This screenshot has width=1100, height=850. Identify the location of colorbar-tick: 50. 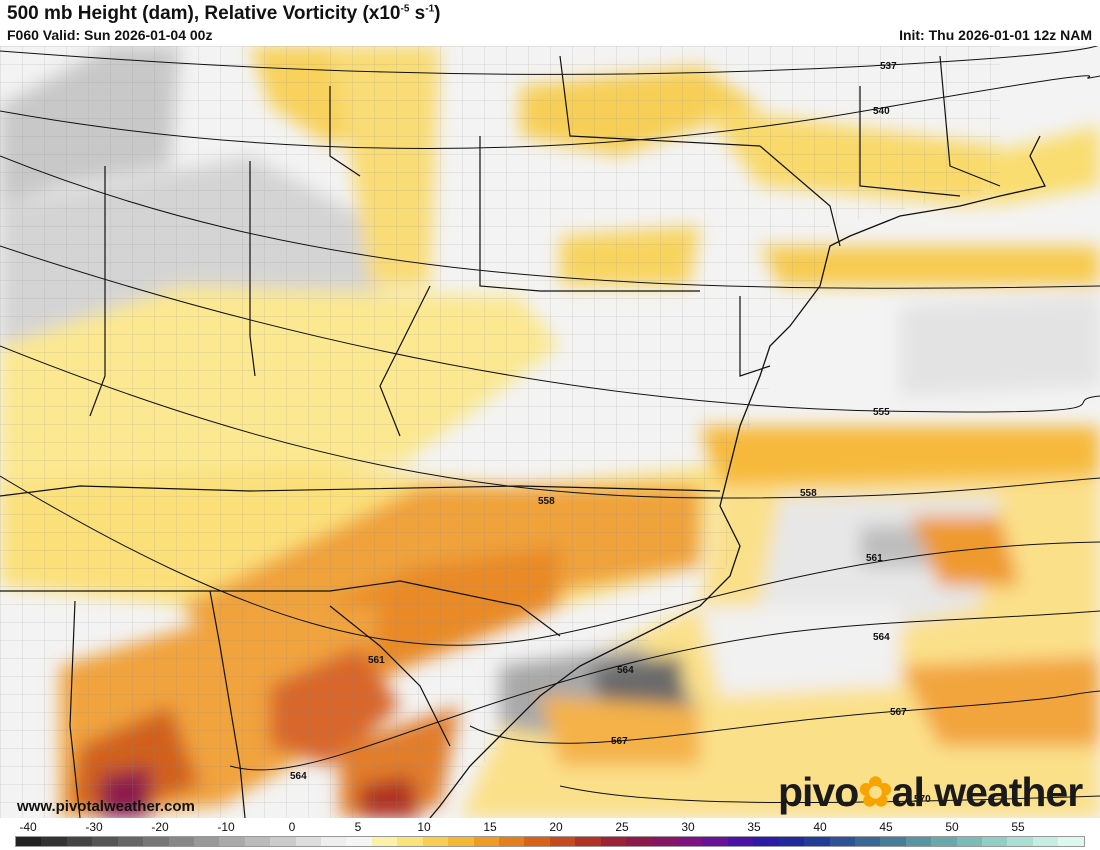
(952, 827).